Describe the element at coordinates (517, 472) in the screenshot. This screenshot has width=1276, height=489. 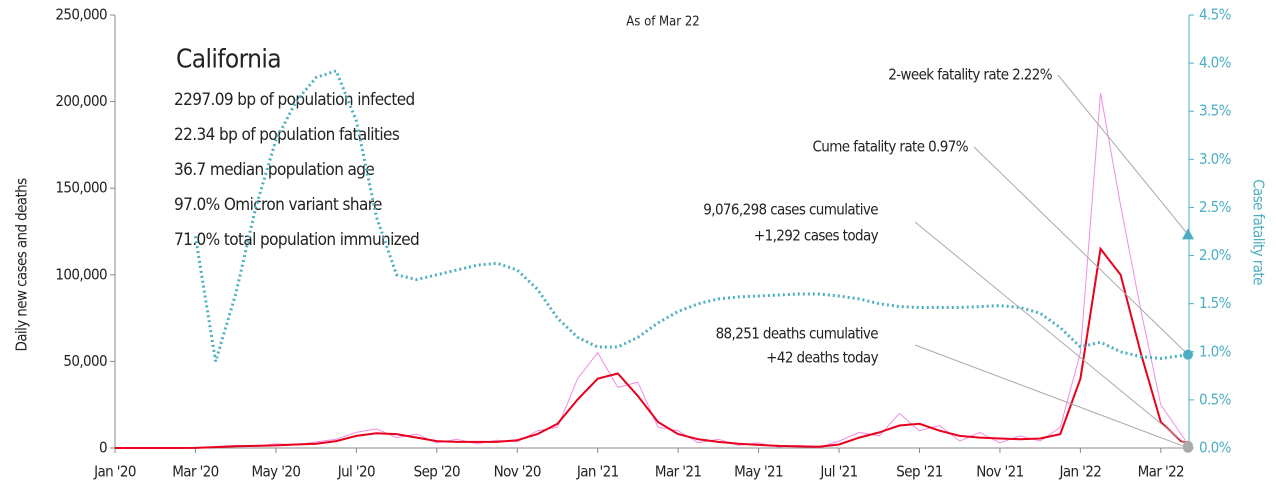
I see `x-tick-label: Nov '20` at that location.